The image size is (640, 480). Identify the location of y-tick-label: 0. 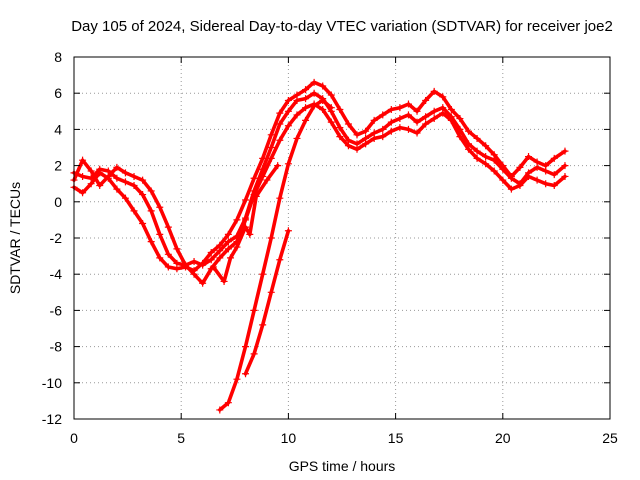
(58, 202).